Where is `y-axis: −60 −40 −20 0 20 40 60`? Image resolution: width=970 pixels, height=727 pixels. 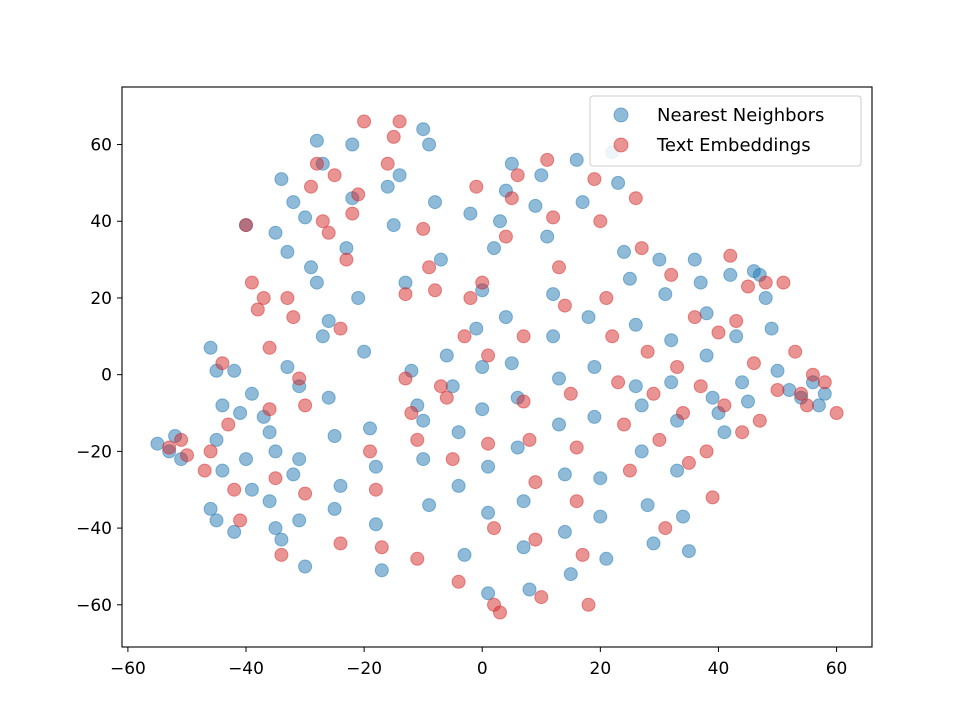
y-axis: −60 −40 −20 0 20 40 60 is located at coordinates (99, 376).